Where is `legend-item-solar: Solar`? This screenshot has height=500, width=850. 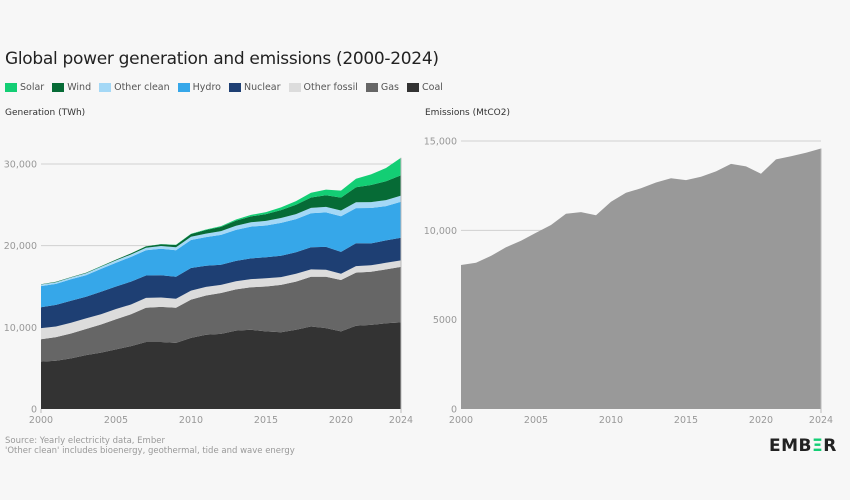 legend-item-solar: Solar is located at coordinates (24, 87).